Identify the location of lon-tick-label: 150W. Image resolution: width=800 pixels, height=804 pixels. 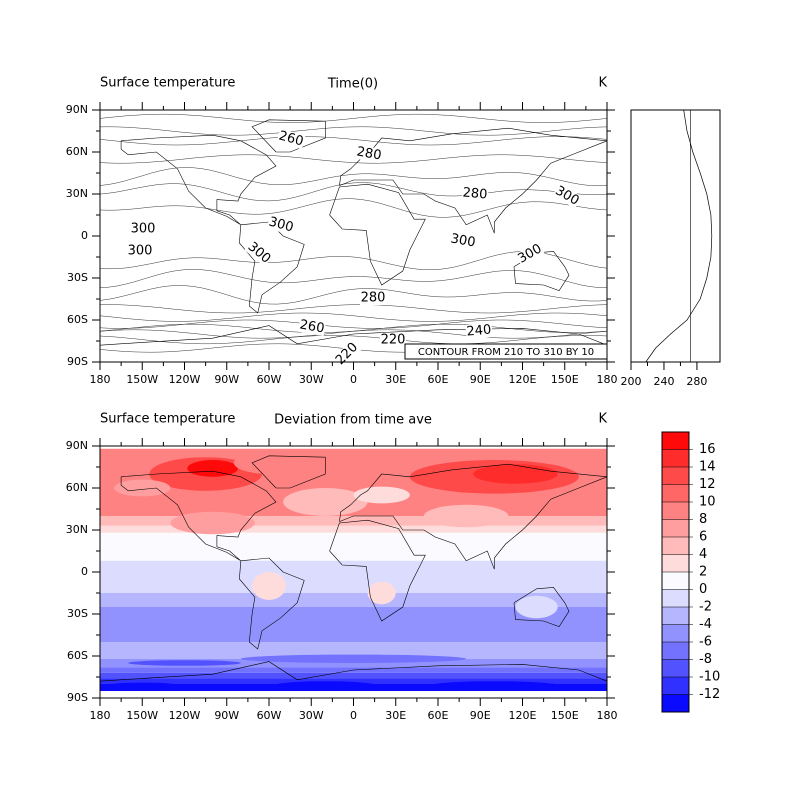
(142, 715).